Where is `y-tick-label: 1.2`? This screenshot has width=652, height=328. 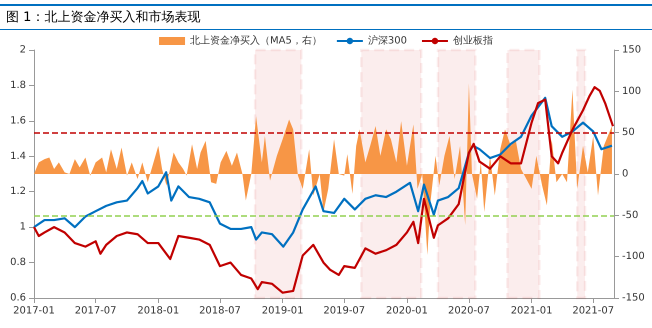
y-tick-label: 1.2 is located at coordinates (18, 192).